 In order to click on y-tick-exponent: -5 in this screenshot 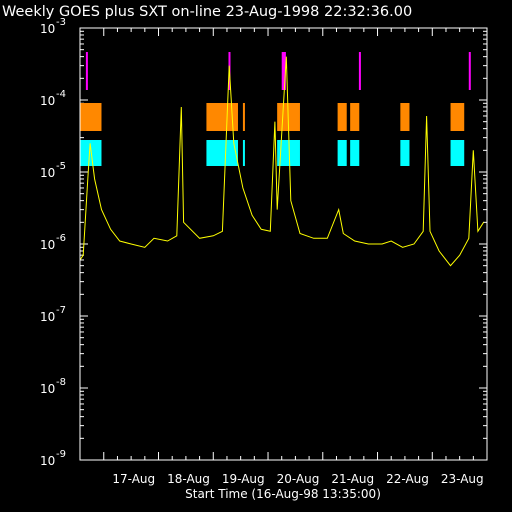, I will do `click(61, 166)`.